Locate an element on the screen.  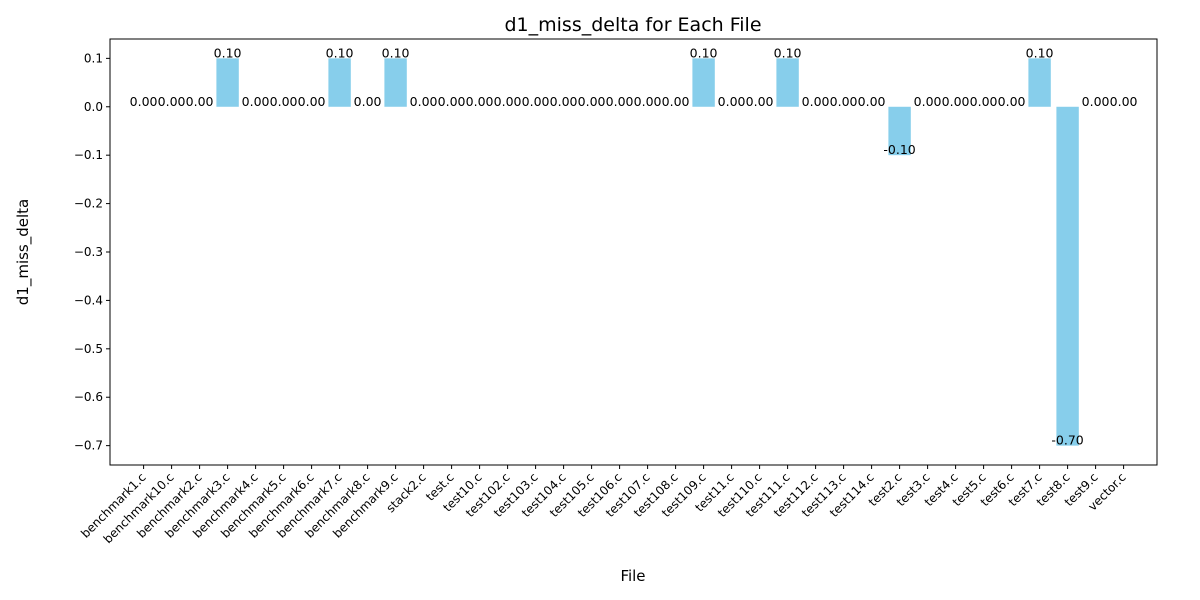
y-axis-label: d1_miss_delta is located at coordinates (23, 252).